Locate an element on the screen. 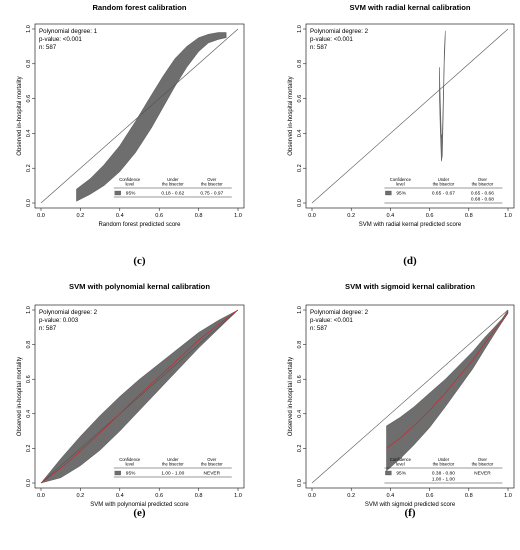 Image resolution: width=520 pixels, height=550 pixels. legend-over-range: NEVER is located at coordinates (212, 474).